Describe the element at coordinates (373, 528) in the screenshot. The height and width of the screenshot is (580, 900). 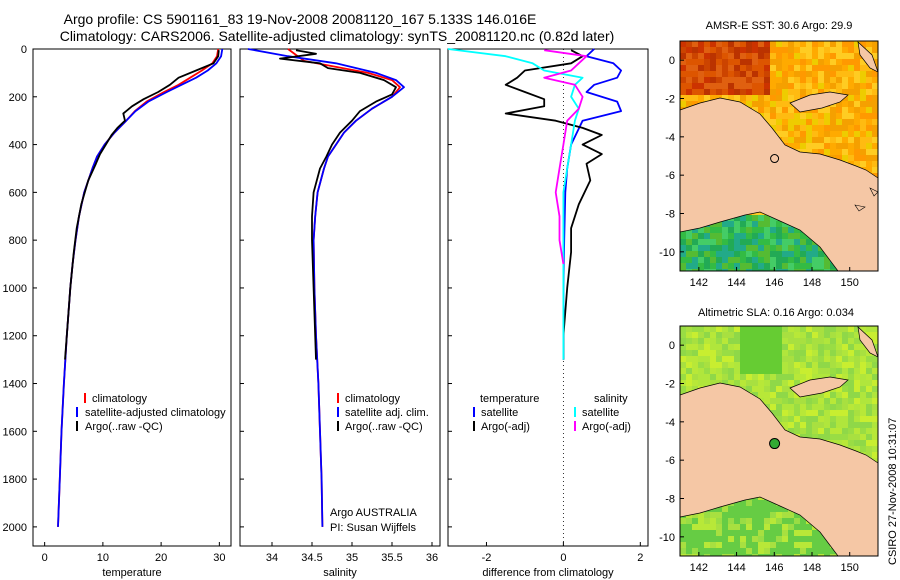
I see `credit-line-2: PI: Susan Wijffels` at that location.